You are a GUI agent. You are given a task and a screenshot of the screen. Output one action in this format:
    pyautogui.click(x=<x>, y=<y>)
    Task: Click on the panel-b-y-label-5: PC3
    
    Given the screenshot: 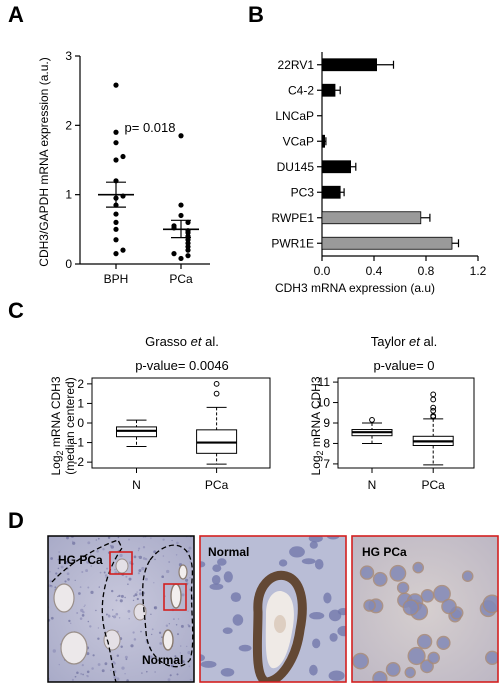 What is the action you would take?
    pyautogui.click(x=303, y=192)
    